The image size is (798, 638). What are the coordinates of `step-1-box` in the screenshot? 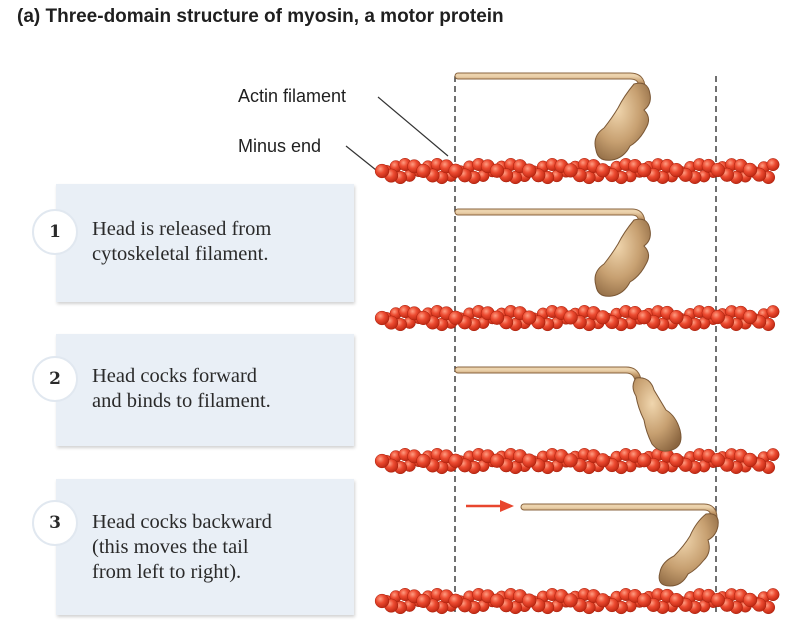 It's located at (205, 243).